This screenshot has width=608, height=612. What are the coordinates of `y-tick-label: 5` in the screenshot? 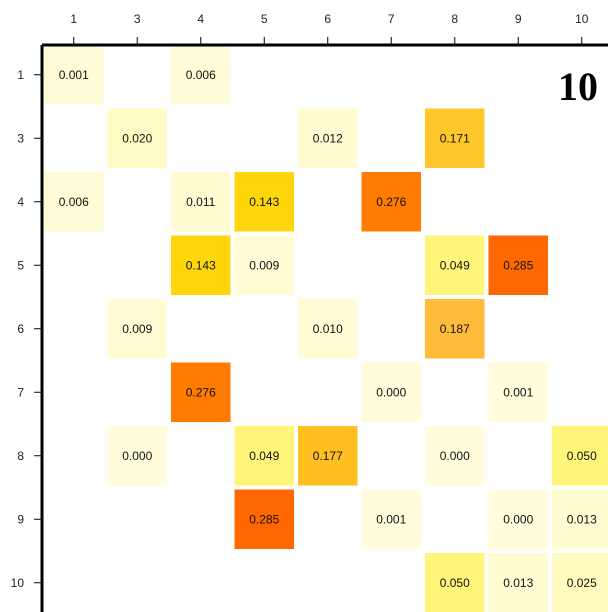 It's located at (20, 265).